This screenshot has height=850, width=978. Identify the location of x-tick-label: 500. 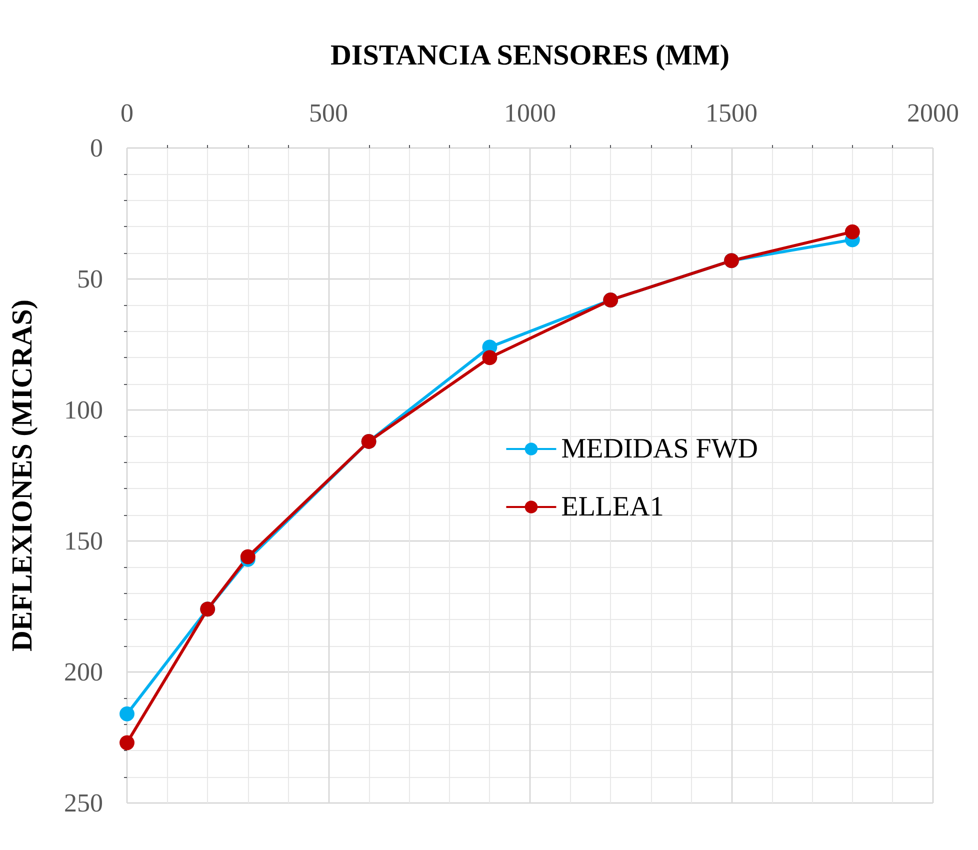
(328, 113).